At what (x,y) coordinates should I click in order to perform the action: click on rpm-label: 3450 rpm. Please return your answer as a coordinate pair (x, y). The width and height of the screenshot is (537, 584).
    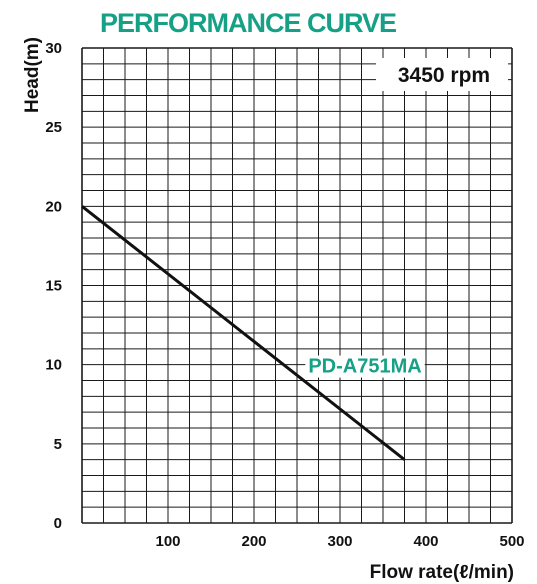
    Looking at the image, I should click on (444, 75).